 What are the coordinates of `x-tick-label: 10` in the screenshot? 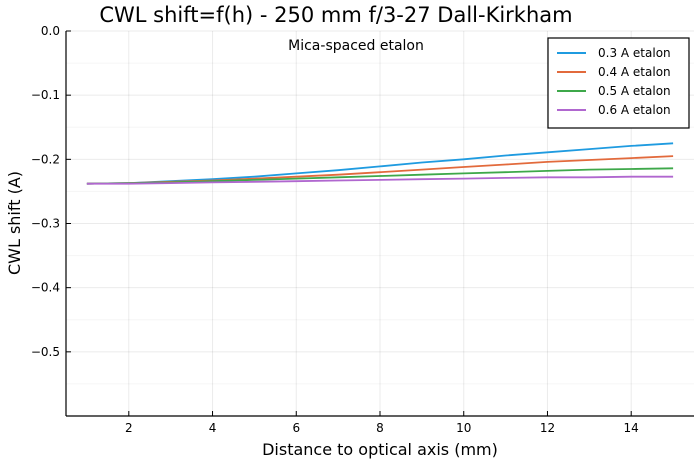 It's located at (463, 428).